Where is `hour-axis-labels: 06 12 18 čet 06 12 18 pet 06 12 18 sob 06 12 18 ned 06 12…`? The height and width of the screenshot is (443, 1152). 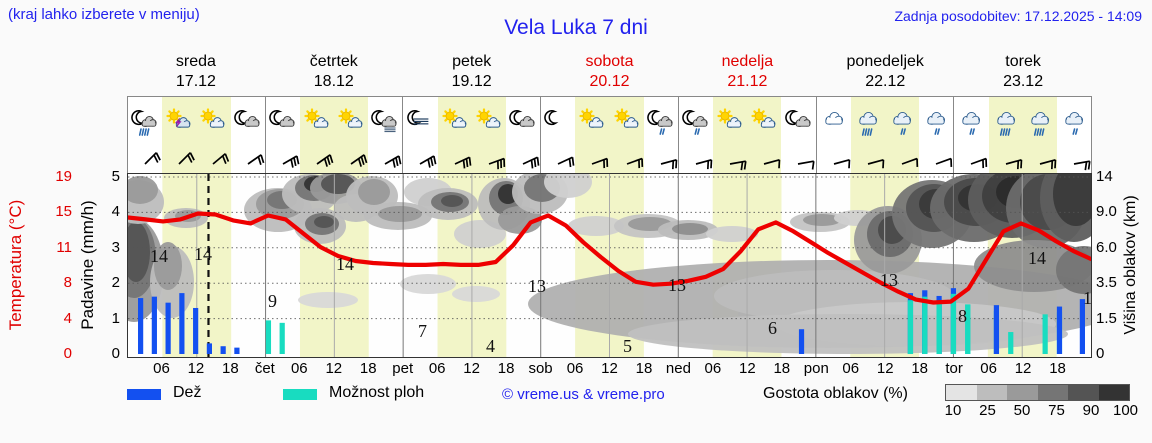 hour-axis-labels: 06 12 18 čet 06 12 18 pet 06 12 18 sob 06 12 18 ned 06 12… is located at coordinates (609, 371).